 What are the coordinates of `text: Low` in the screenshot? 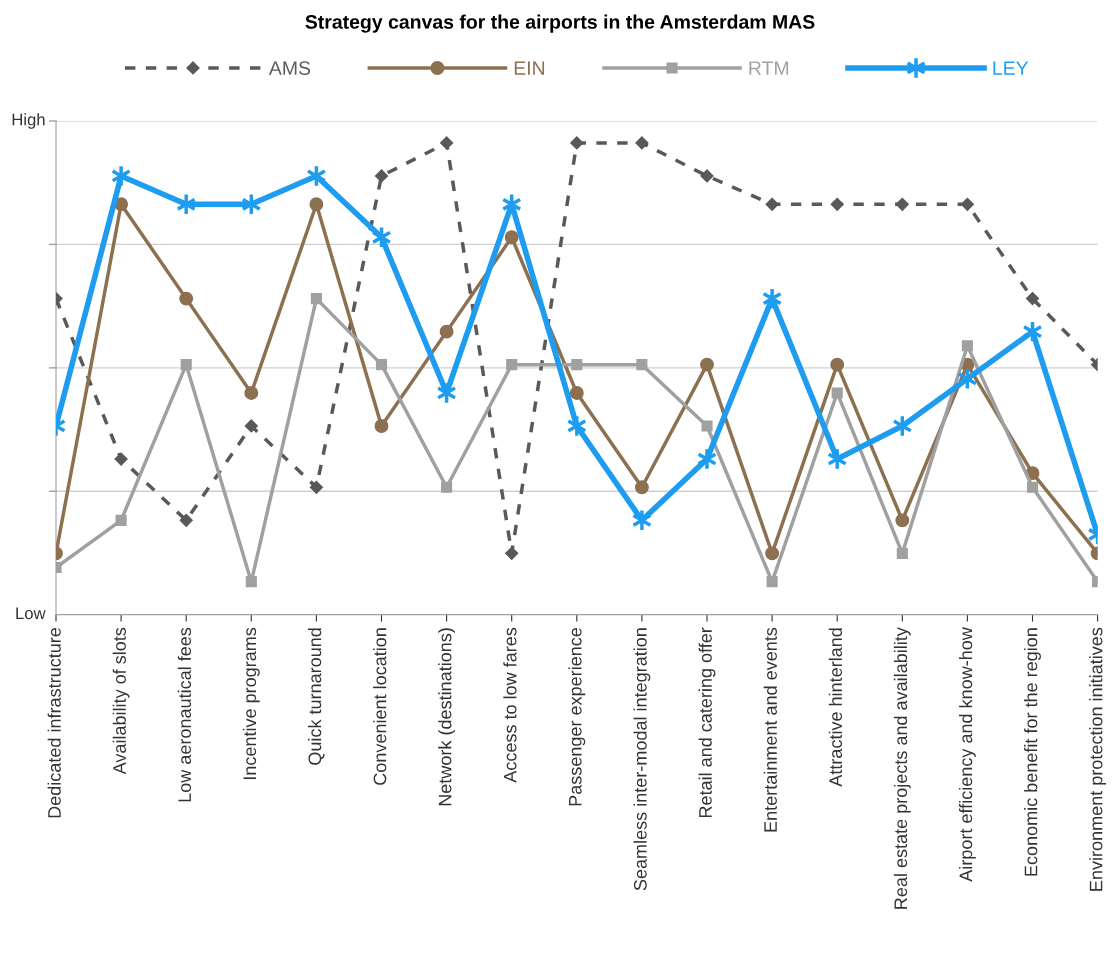 It's located at (31, 613).